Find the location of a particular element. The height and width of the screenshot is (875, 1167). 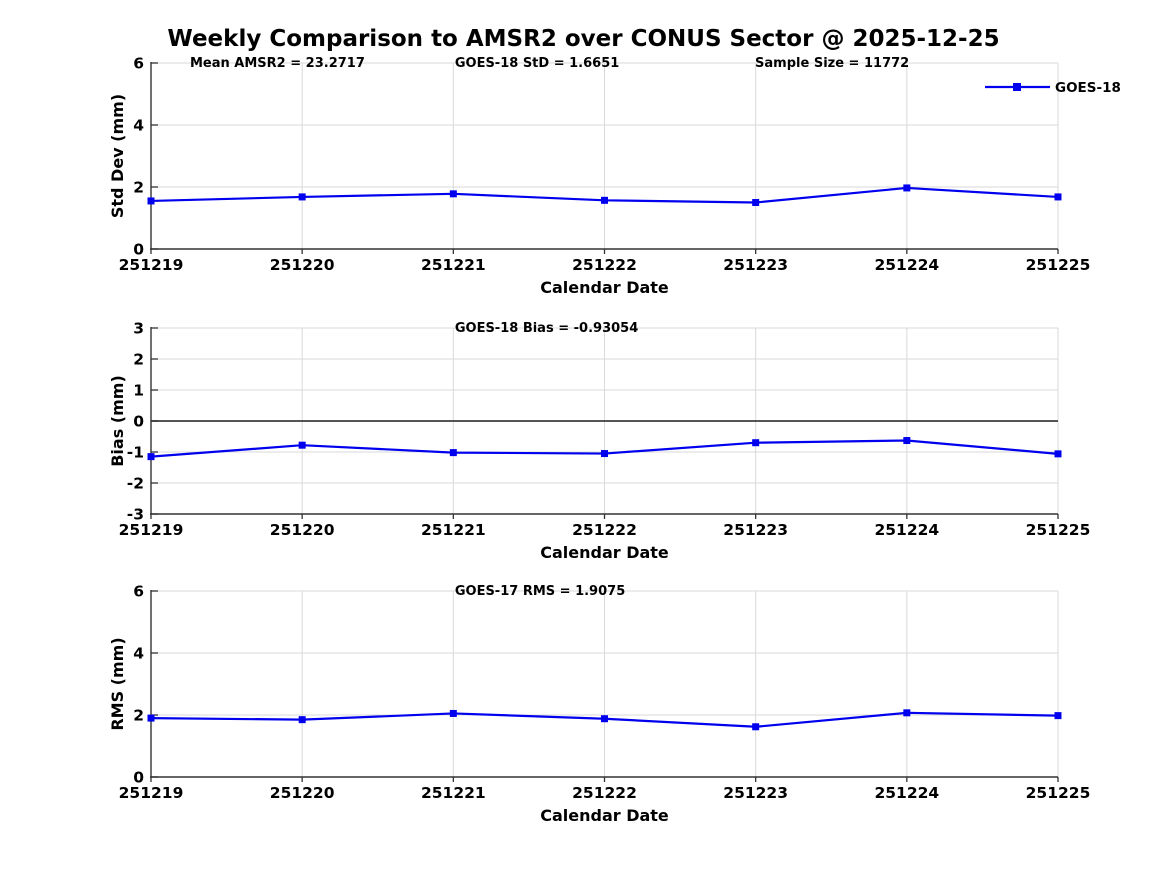

legend-marker is located at coordinates (1017, 87).